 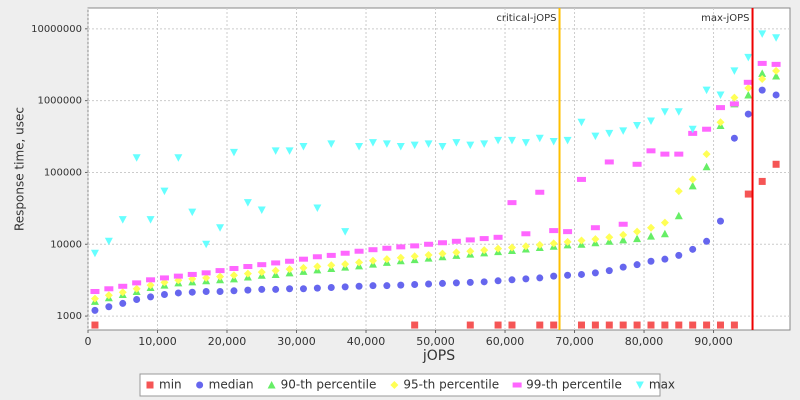 I want to click on legend-label: median, so click(x=231, y=385).